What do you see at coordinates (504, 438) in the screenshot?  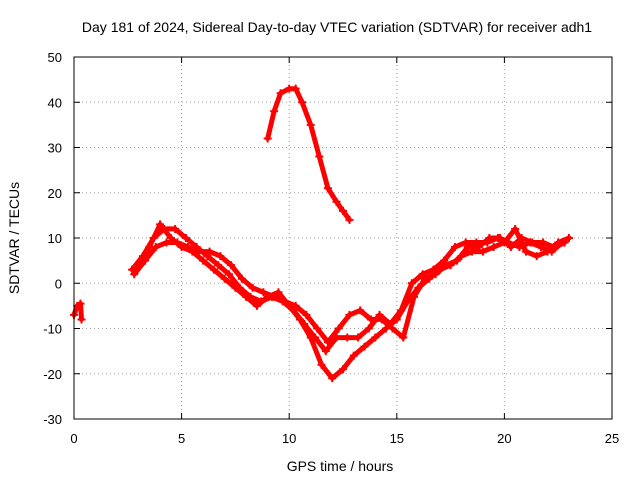 I see `x-tick-label: 20` at bounding box center [504, 438].